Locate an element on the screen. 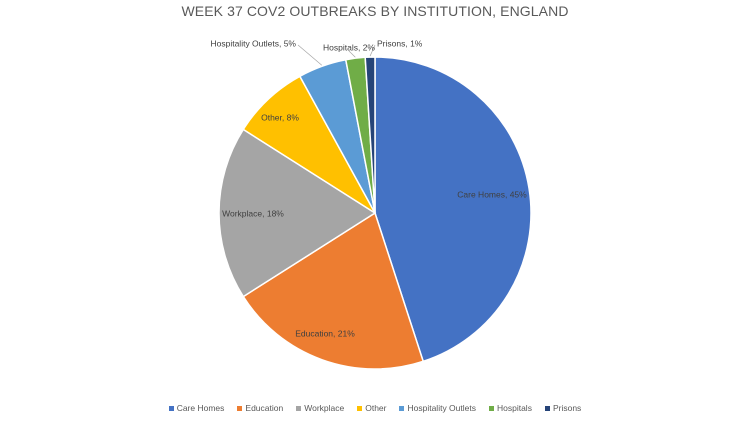 The height and width of the screenshot is (422, 750). legend-item: Hospitality Outlets is located at coordinates (437, 408).